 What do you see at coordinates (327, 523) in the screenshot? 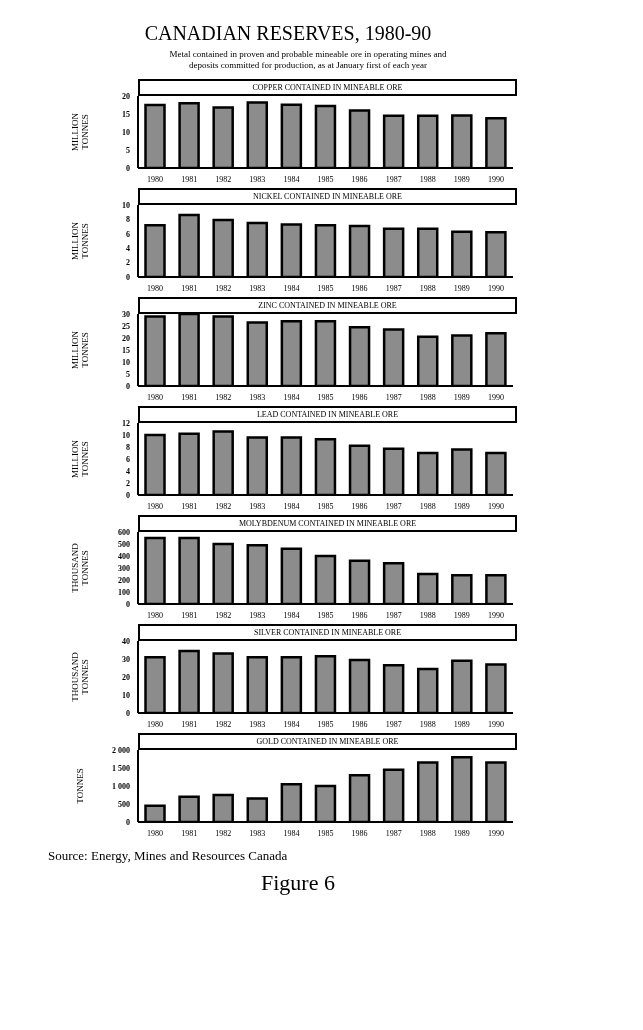
I see `chart-title: MOLYBDENUM CONTAINED IN MINEABLE ORE` at bounding box center [327, 523].